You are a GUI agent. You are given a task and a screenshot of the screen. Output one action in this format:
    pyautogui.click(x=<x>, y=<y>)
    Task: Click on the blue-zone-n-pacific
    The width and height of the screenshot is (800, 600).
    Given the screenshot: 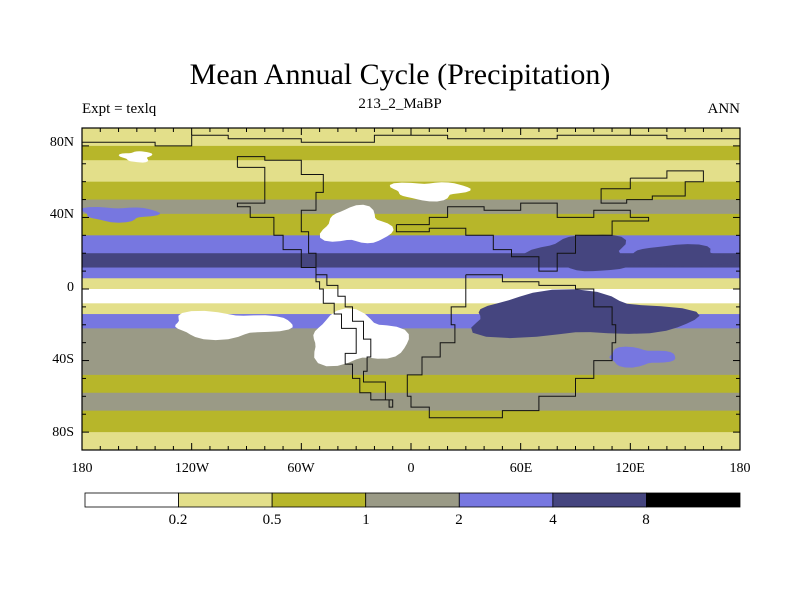 What is the action you would take?
    pyautogui.click(x=121, y=215)
    